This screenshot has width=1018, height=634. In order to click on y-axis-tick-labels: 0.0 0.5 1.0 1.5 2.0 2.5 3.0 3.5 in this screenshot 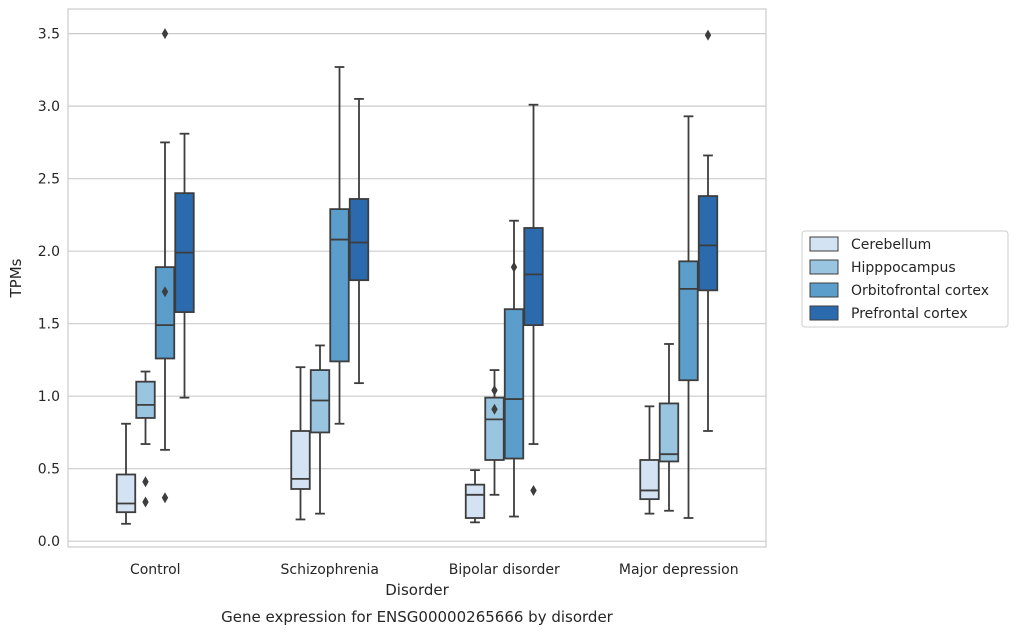, I will do `click(49, 289)`.